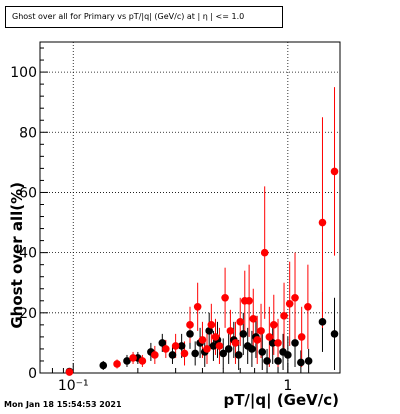  What do you see at coordinates (28, 193) in the screenshot?
I see `y-tick-label: 60` at bounding box center [28, 193].